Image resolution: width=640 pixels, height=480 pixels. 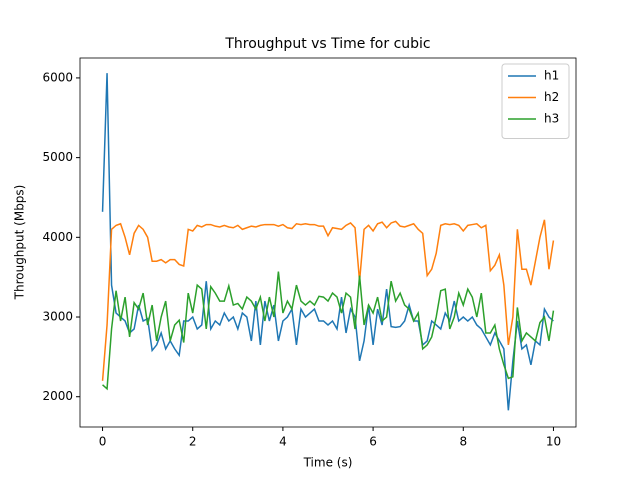 I want to click on legend-label: h3, so click(x=551, y=119).